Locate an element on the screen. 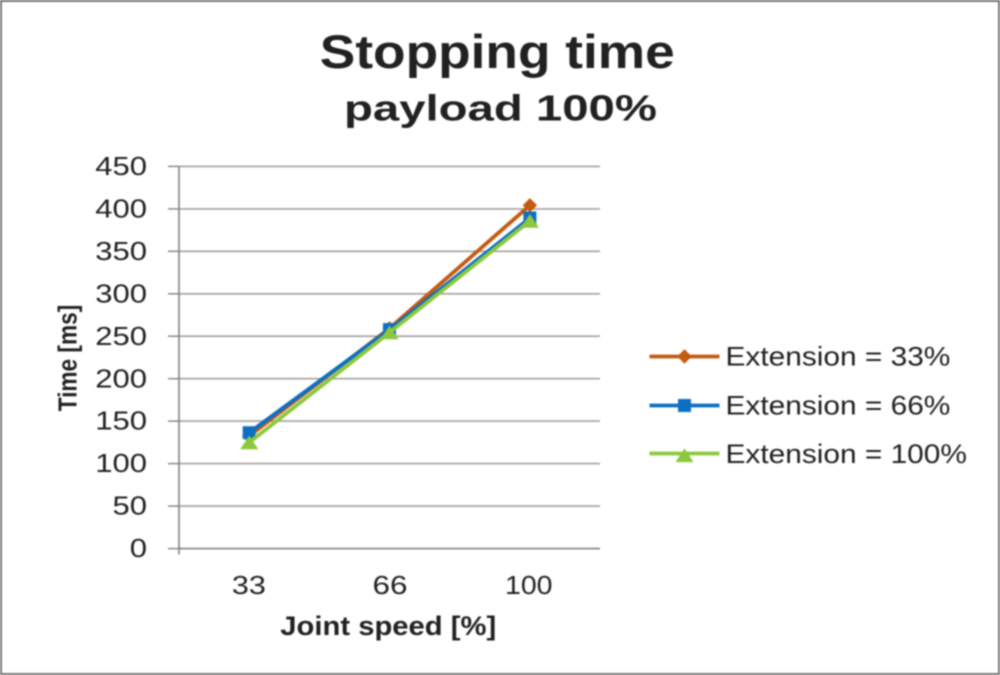  svg-text: 150 is located at coordinates (121, 421).